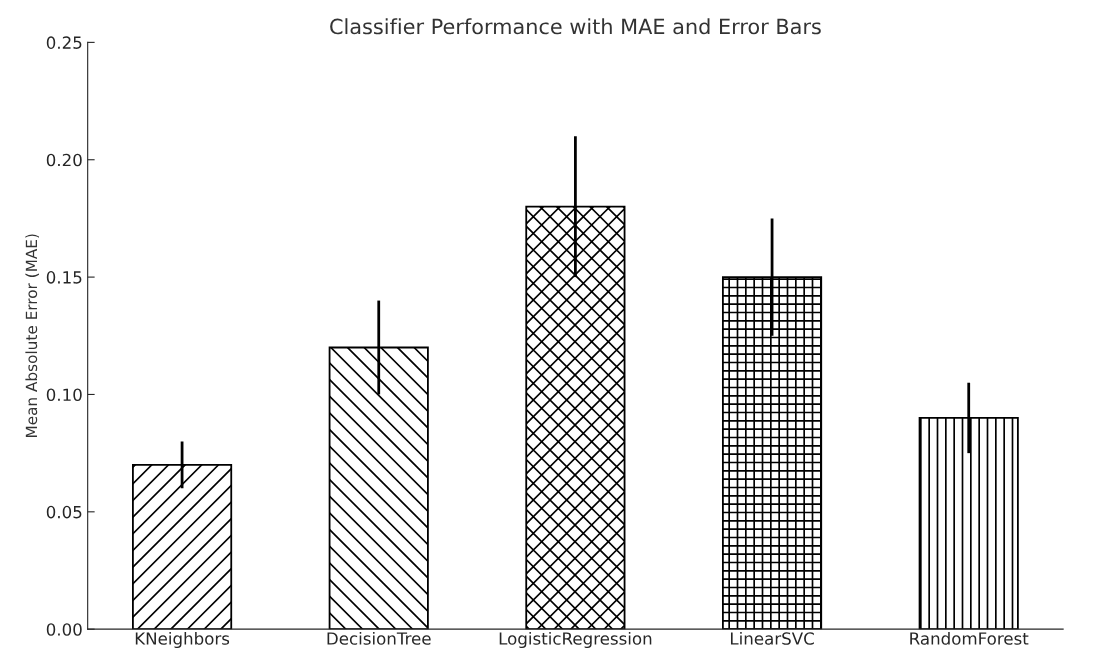 This screenshot has height=652, width=1096. What do you see at coordinates (969, 638) in the screenshot?
I see `x-tick-label: RandomForest` at bounding box center [969, 638].